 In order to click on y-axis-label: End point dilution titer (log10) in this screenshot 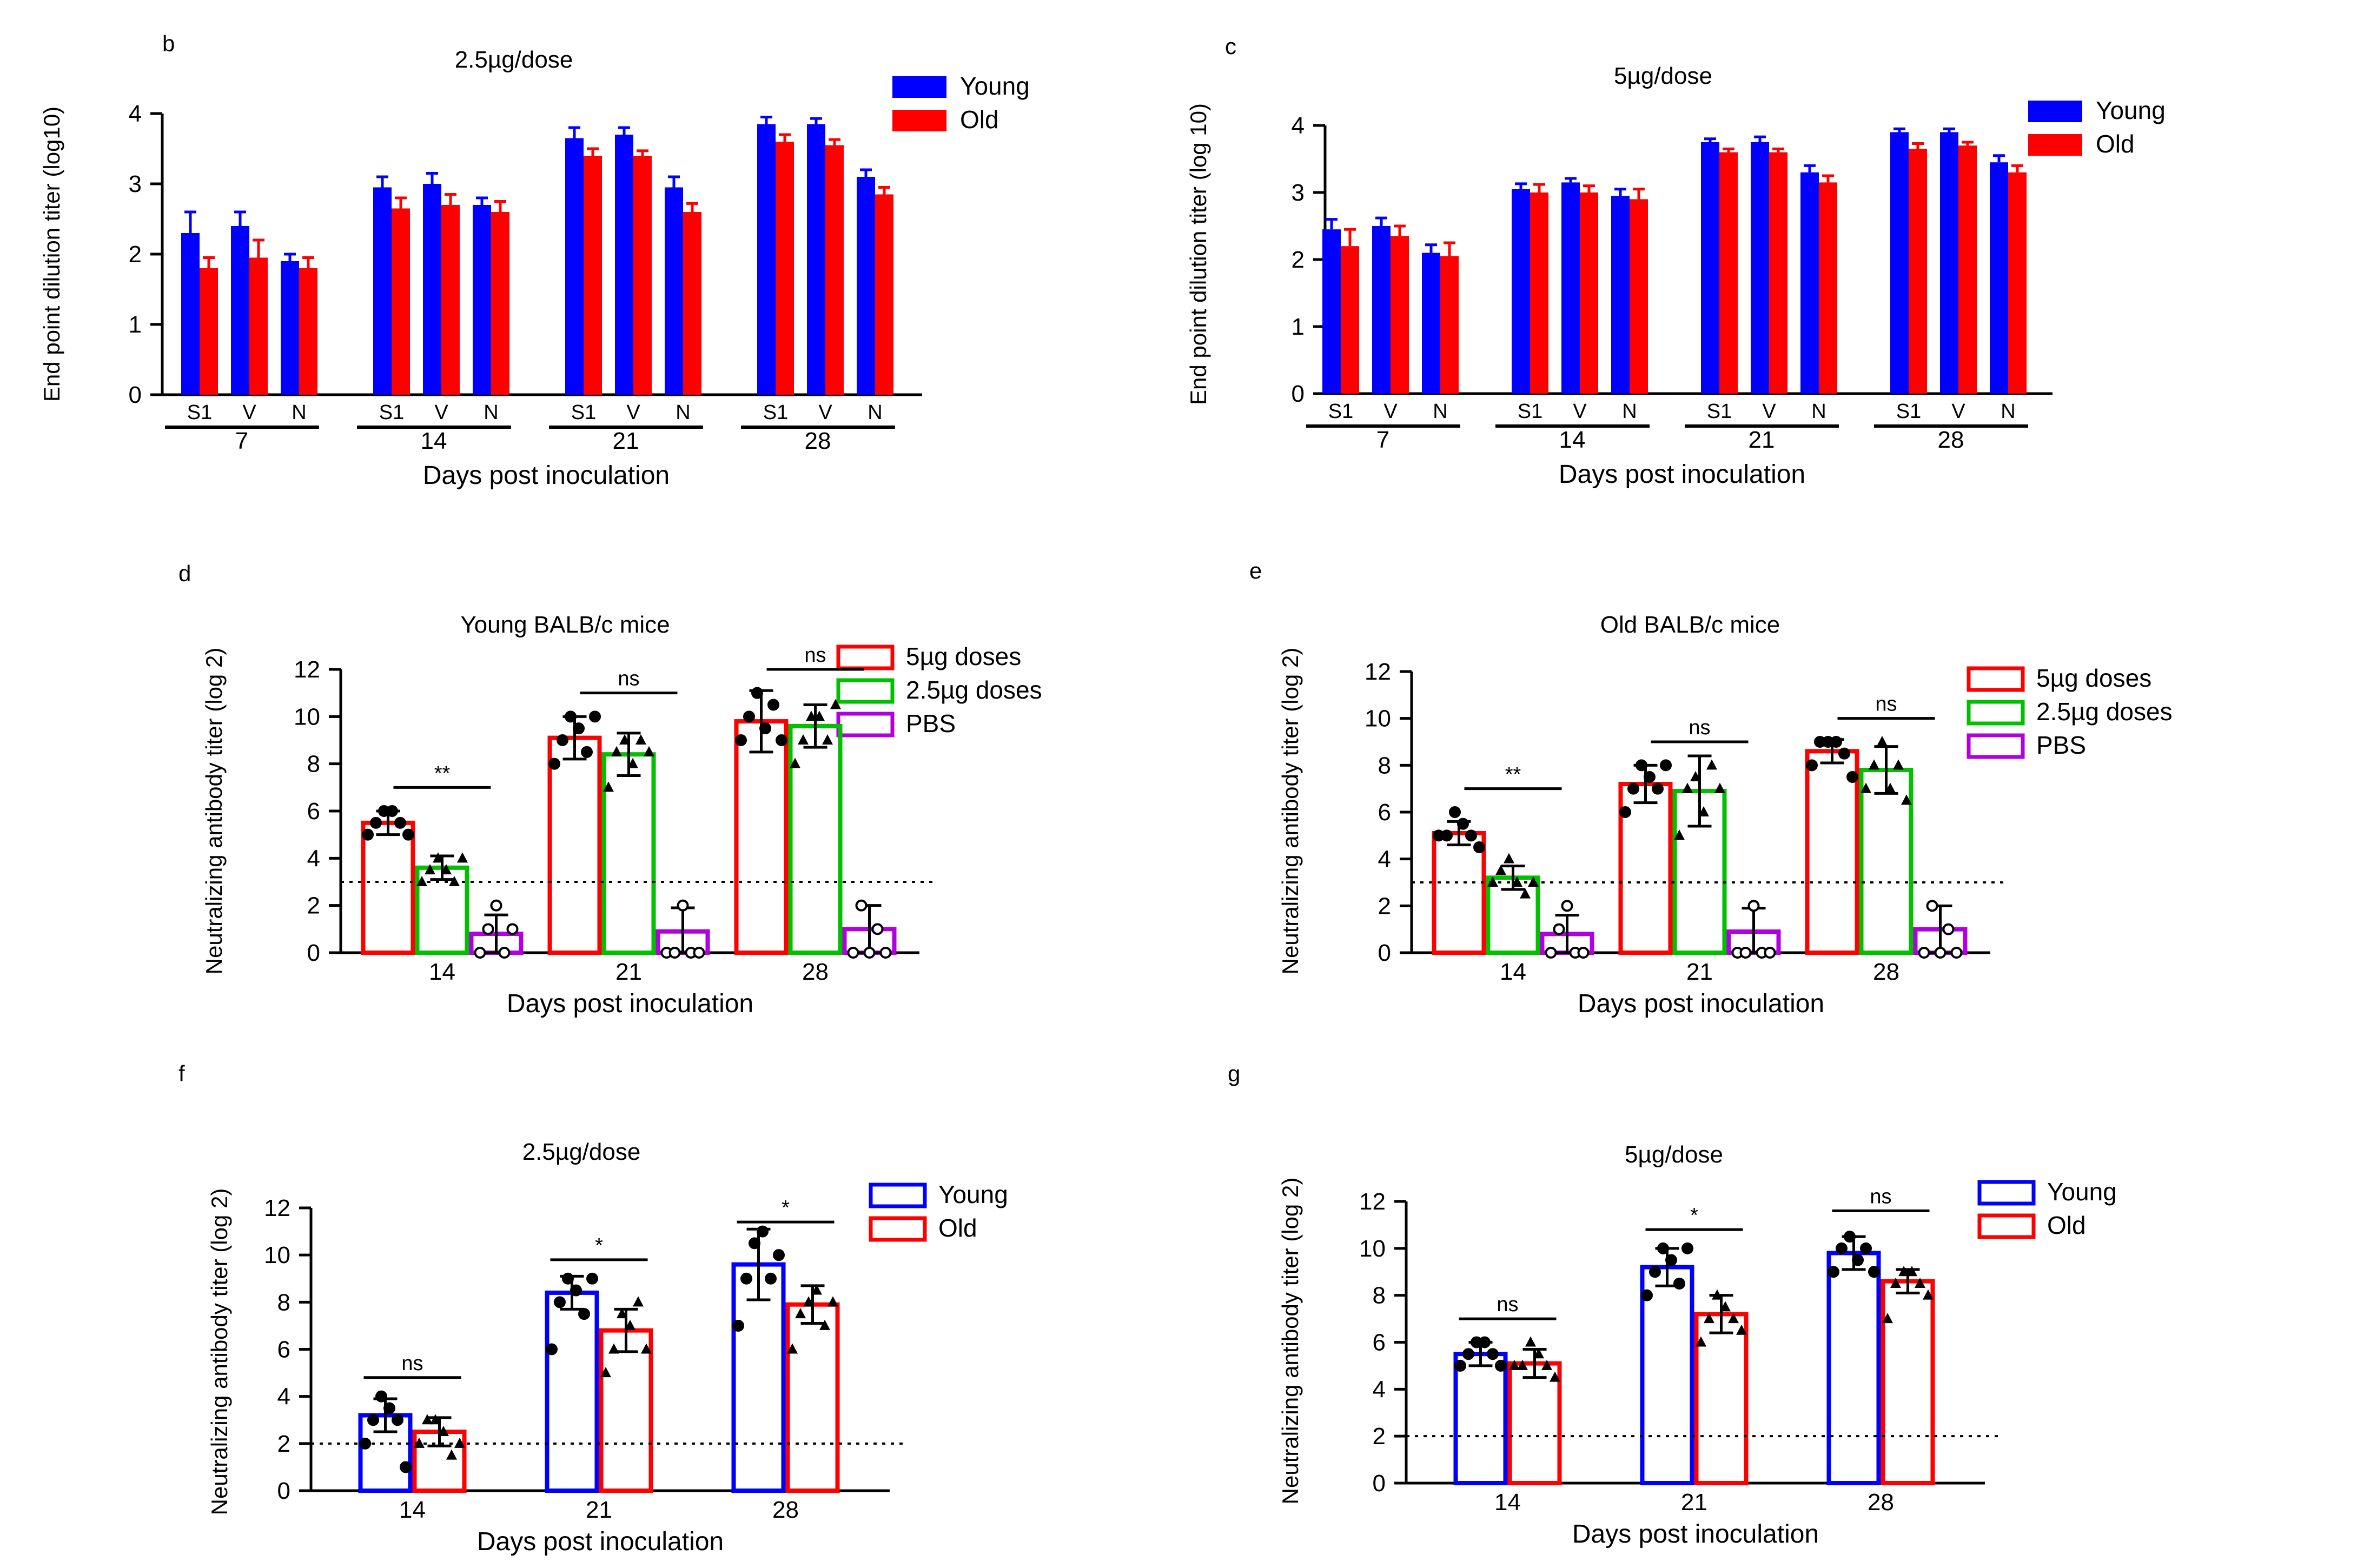, I will do `click(51, 254)`.